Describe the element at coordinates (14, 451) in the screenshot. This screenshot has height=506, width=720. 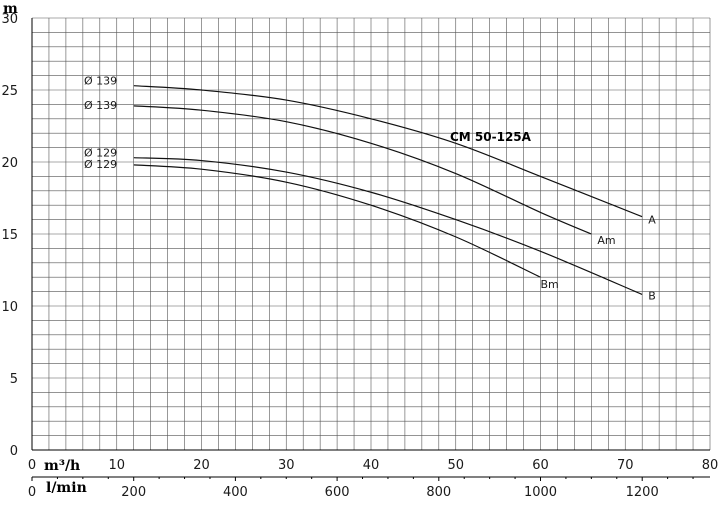
I see `y-tick-label: 0` at that location.